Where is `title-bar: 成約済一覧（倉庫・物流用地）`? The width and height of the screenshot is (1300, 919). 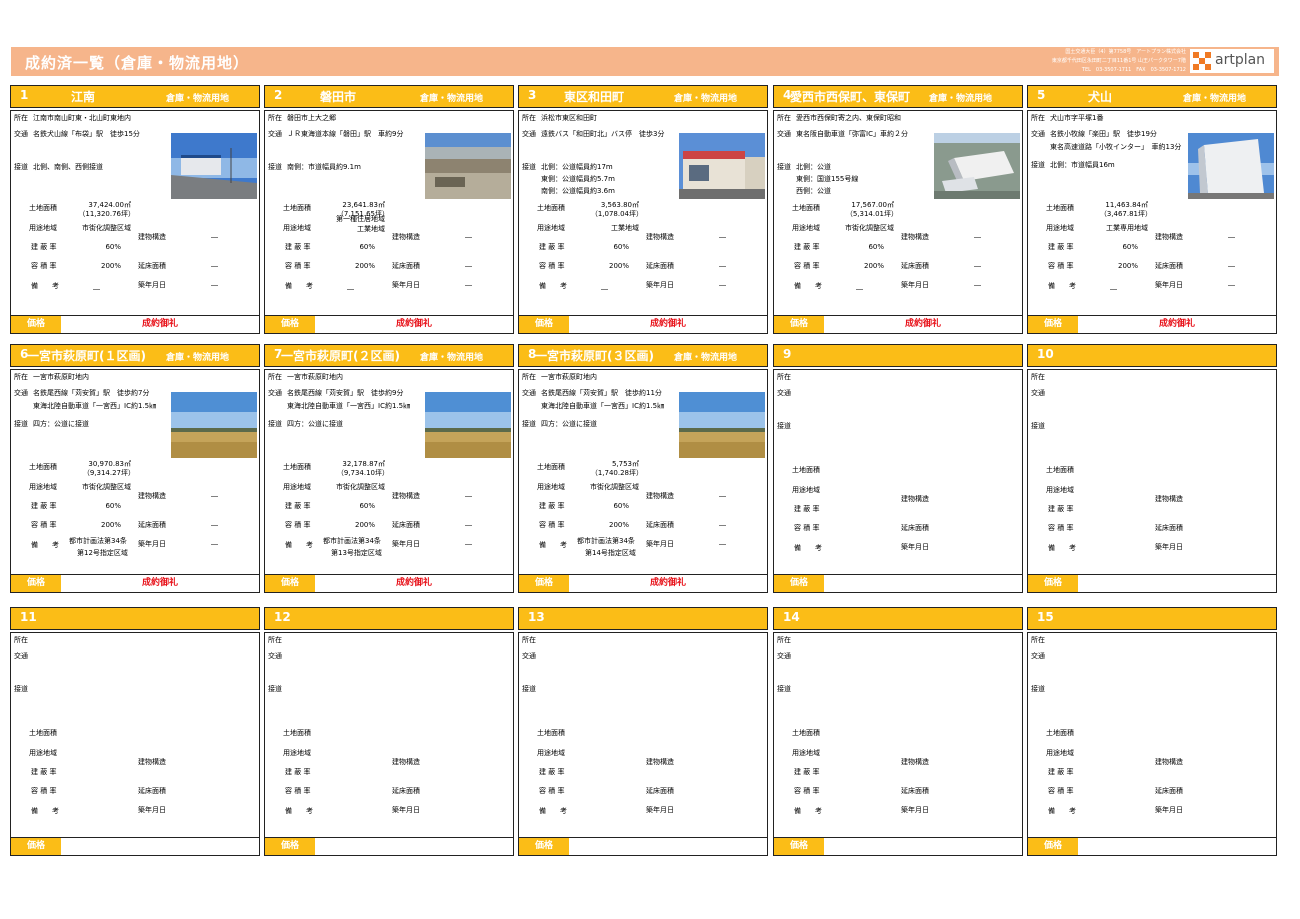
title-bar: 成約済一覧（倉庫・物流用地） is located at coordinates (645, 61).